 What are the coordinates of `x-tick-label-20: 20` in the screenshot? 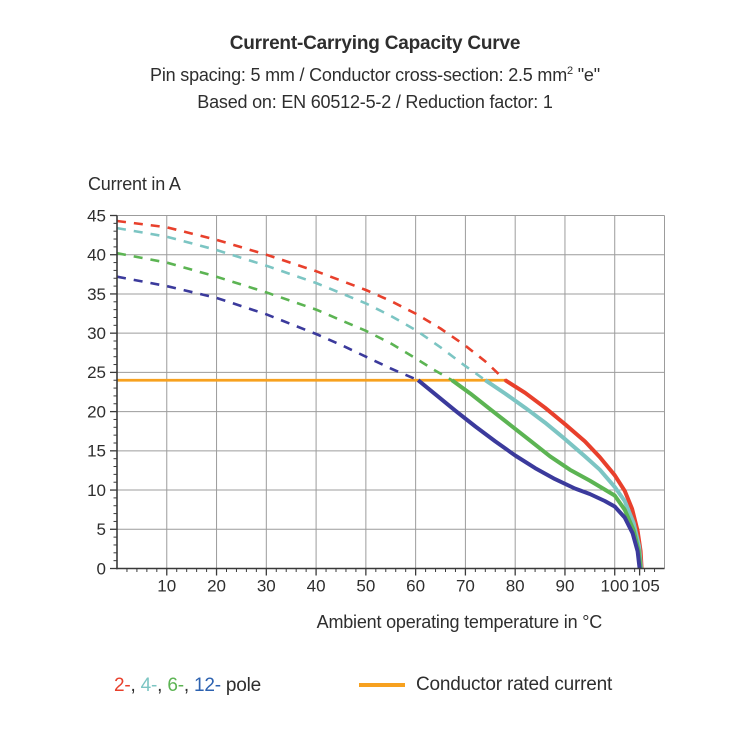 It's located at (216, 586).